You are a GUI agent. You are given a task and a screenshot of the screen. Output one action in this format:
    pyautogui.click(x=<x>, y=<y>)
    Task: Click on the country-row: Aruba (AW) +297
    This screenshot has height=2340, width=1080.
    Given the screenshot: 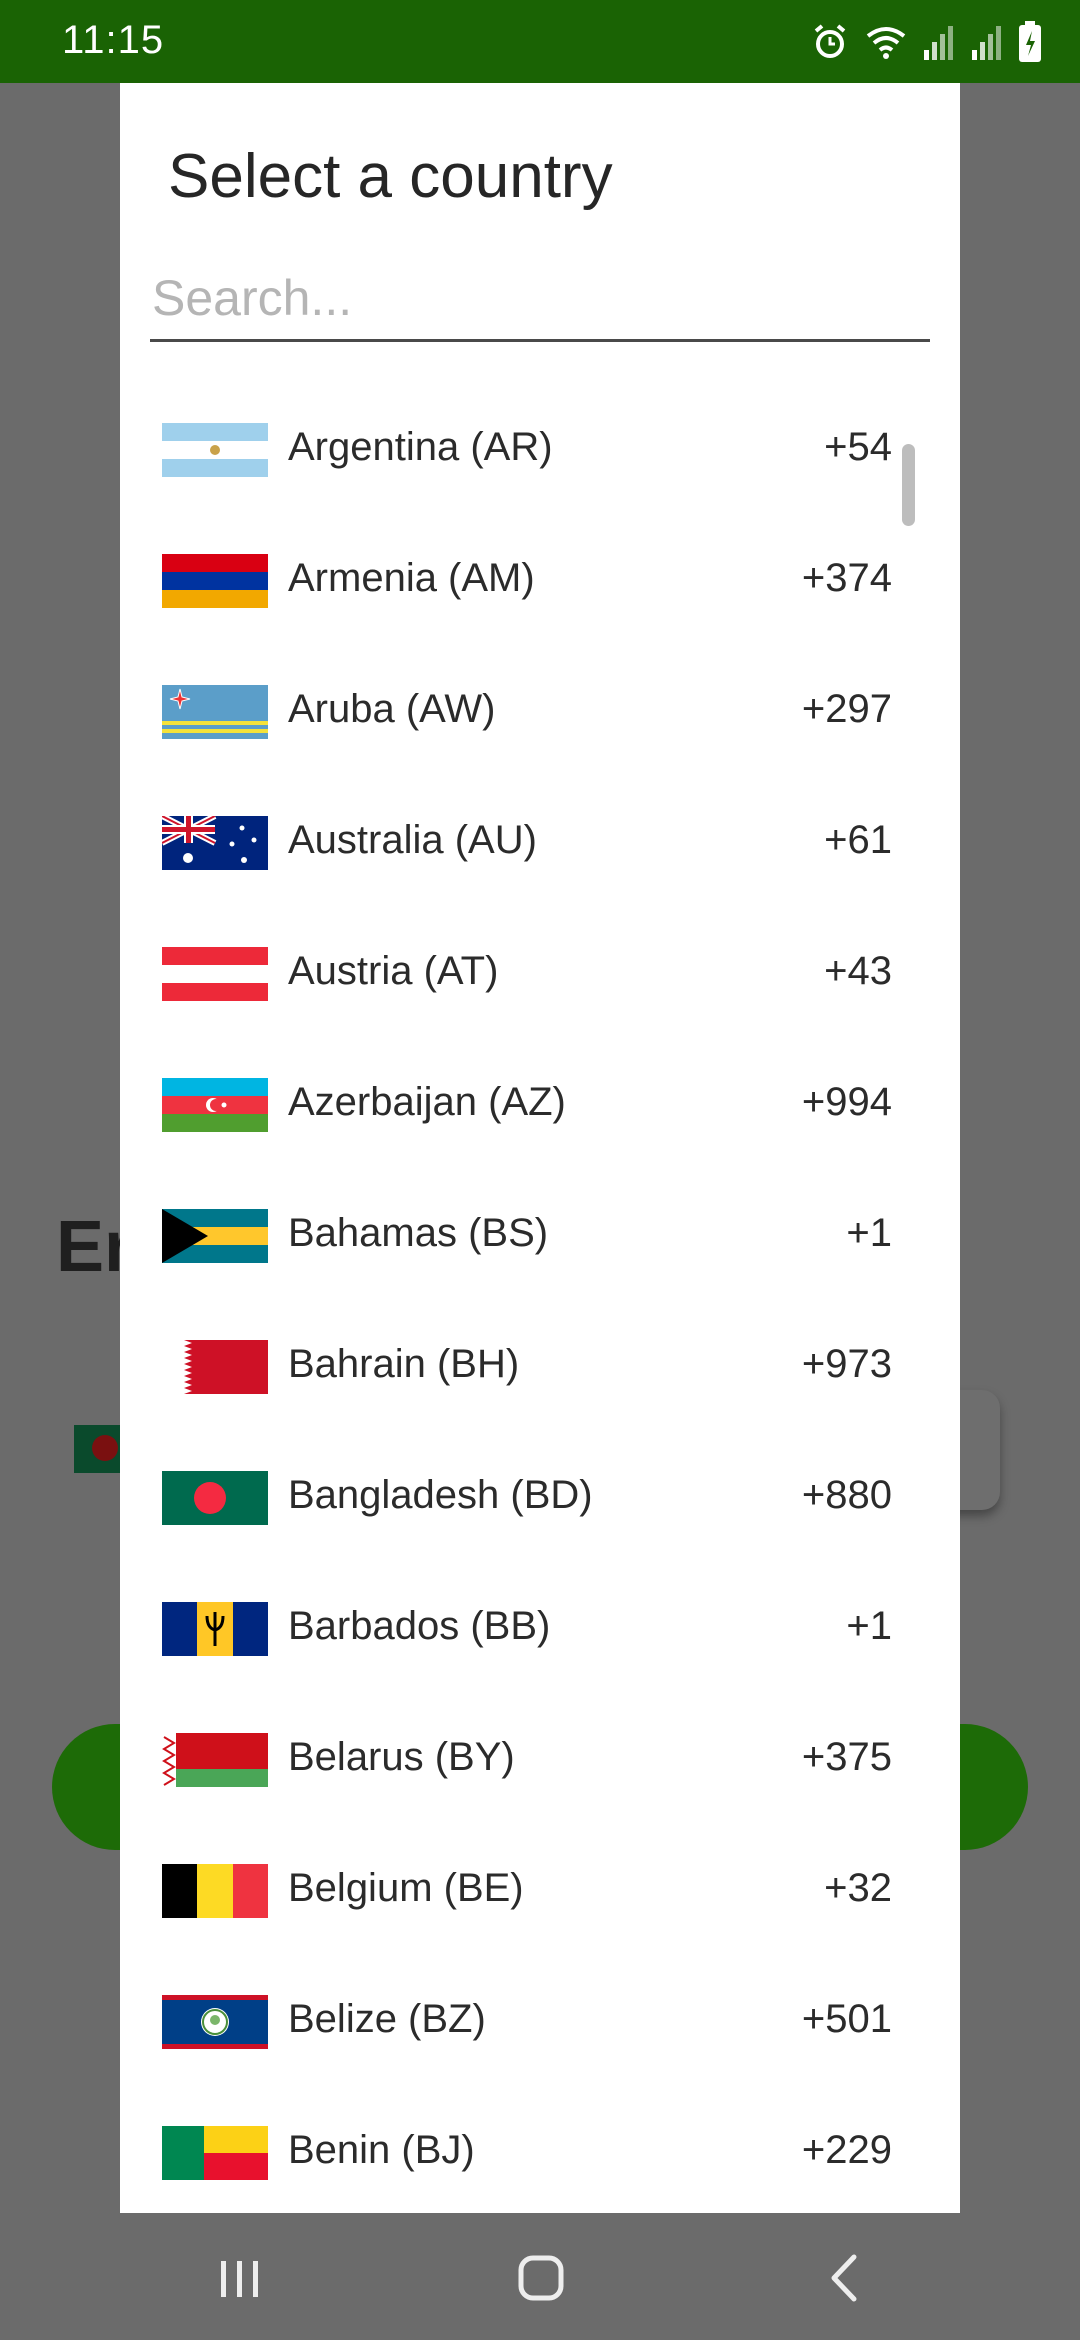 What is the action you would take?
    pyautogui.click(x=540, y=712)
    